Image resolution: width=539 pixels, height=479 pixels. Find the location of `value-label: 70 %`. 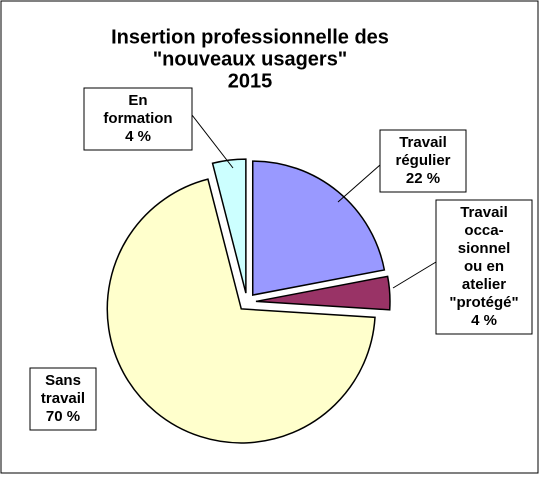

value-label: 70 % is located at coordinates (63, 416).